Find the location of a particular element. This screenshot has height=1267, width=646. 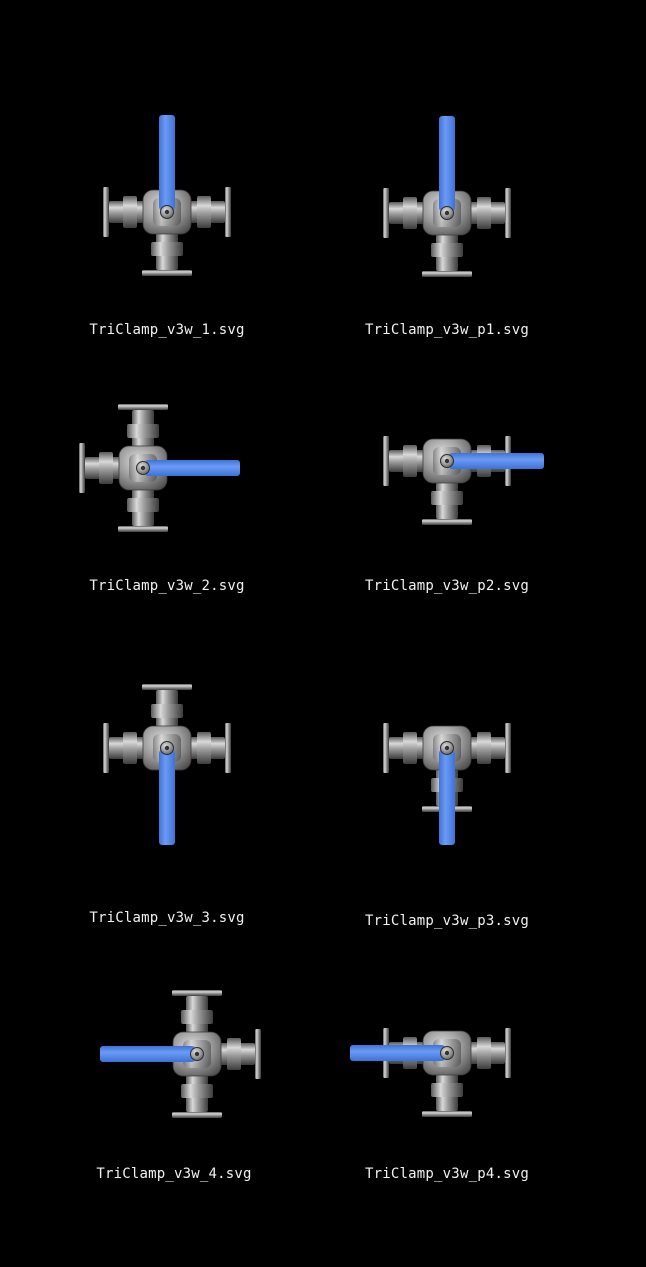

valve-cell-p4 is located at coordinates (425, 1075).